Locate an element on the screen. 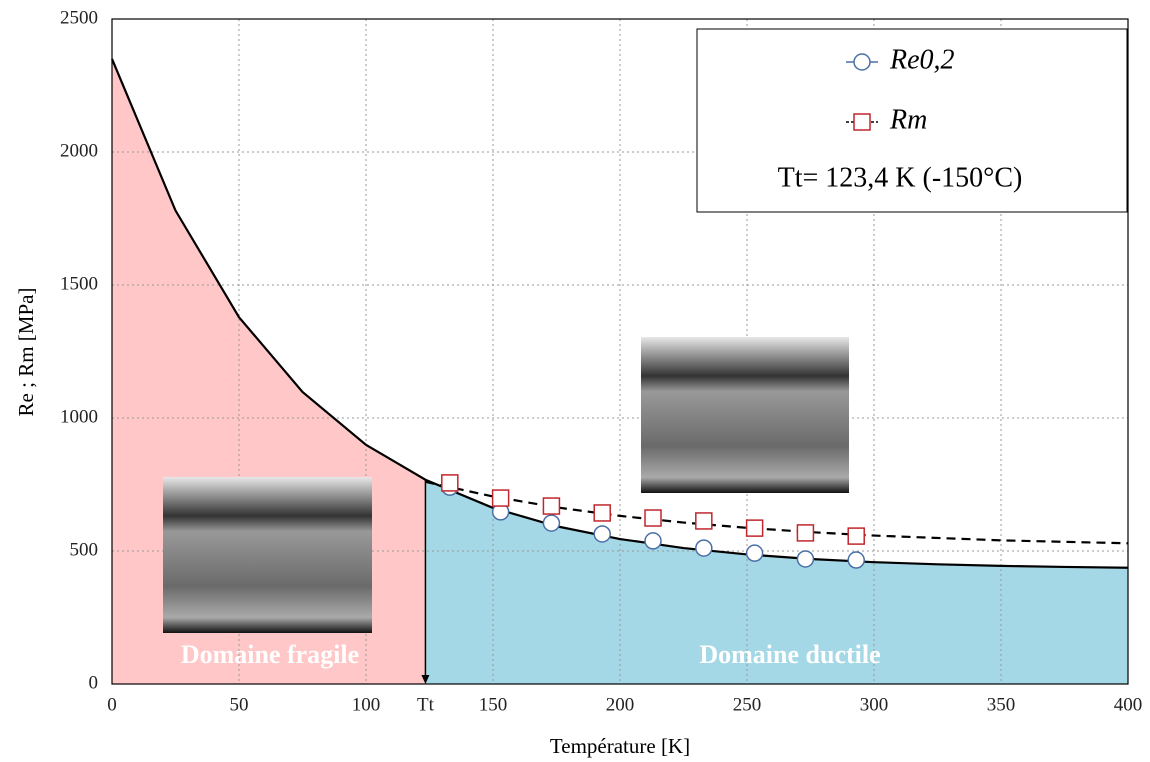 The image size is (1150, 762). y-tick-label: 2500 is located at coordinates (79, 17).